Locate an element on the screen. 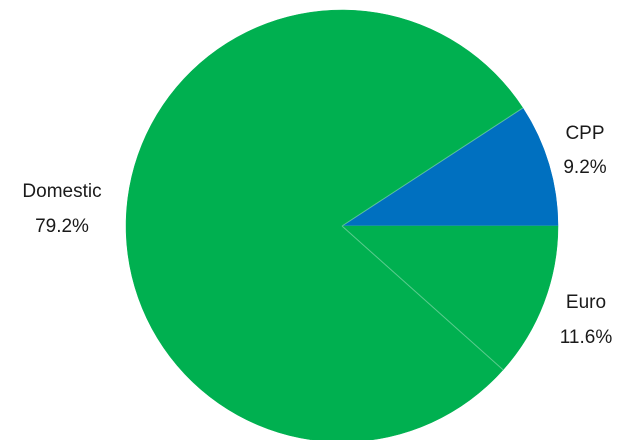 This screenshot has height=440, width=624. slice-label-domestic: Domestic is located at coordinates (61, 191).